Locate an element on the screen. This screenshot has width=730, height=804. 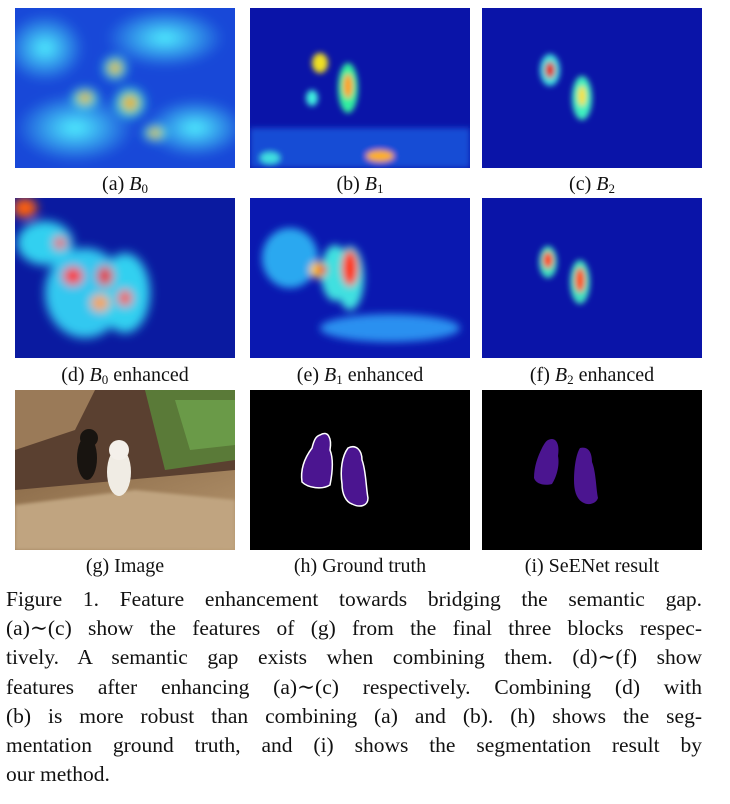
caption-c: (c) B2 is located at coordinates (592, 184).